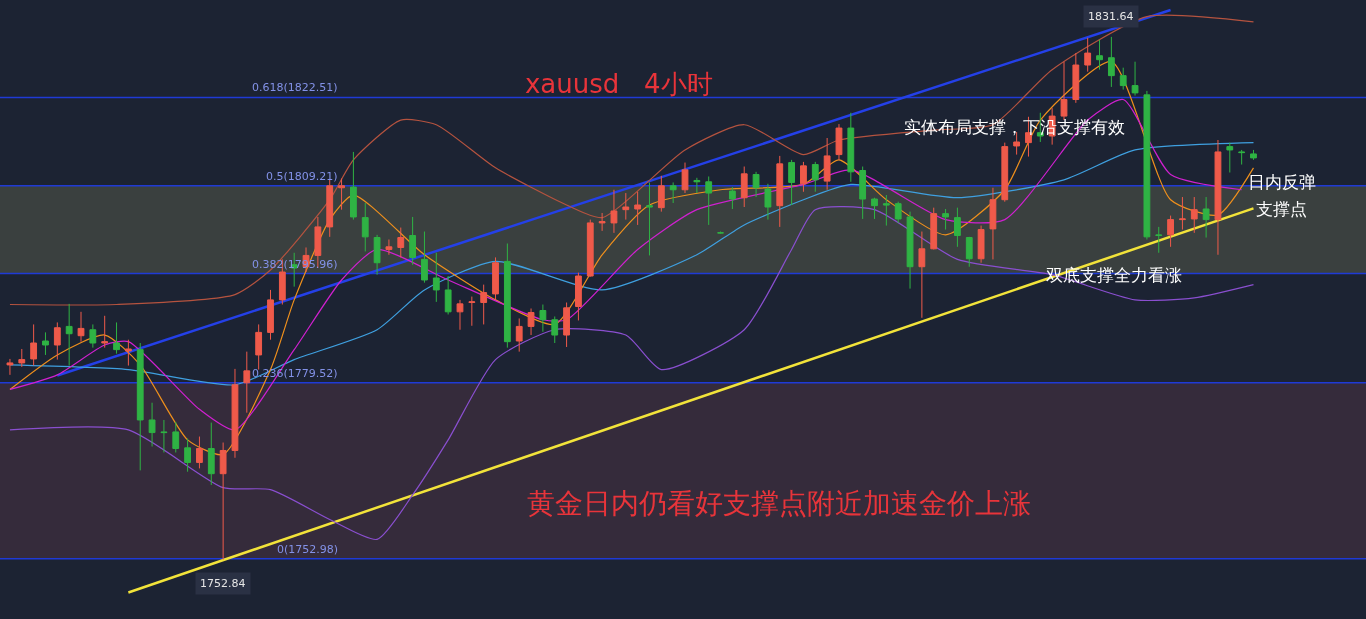 The width and height of the screenshot is (1366, 619). Describe the element at coordinates (618, 83) in the screenshot. I see `text: xauusd 4小时` at that location.